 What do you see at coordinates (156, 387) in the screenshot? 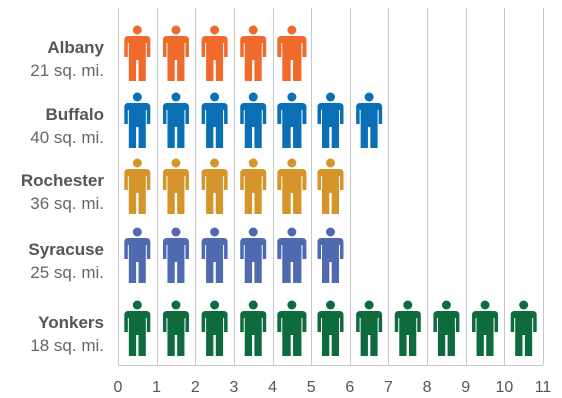
I see `x-tick-label: 1` at bounding box center [156, 387].